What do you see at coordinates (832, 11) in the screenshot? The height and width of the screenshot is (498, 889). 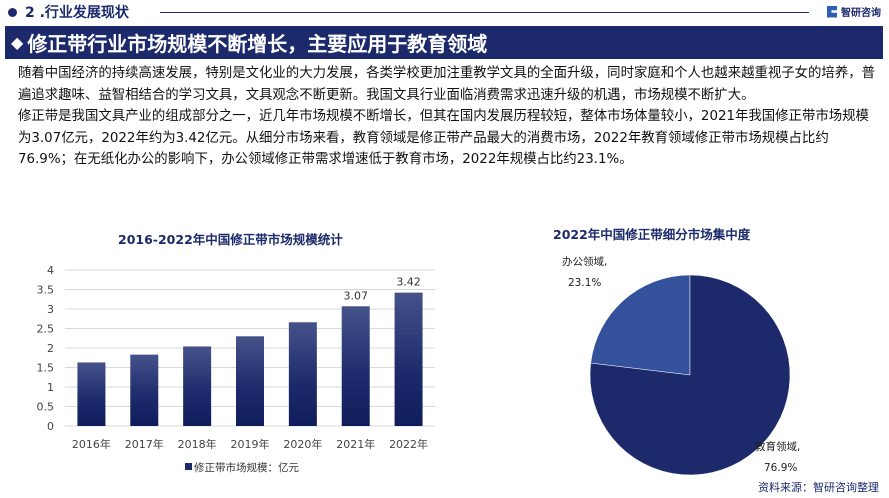 I see `logo-icon` at bounding box center [832, 11].